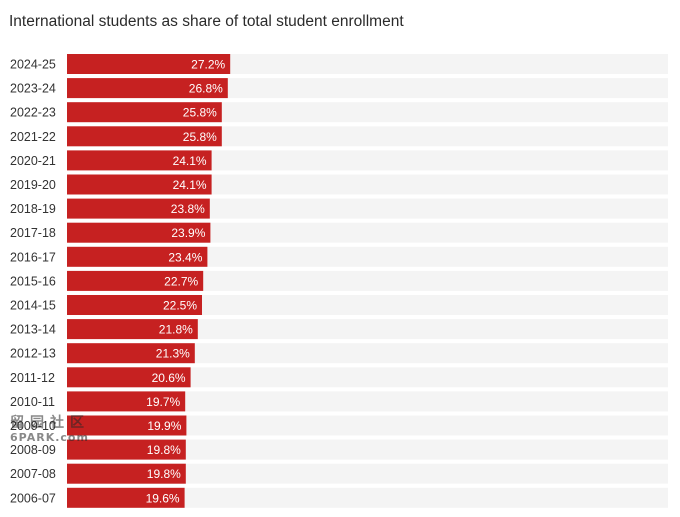 This screenshot has width=680, height=517. What do you see at coordinates (33, 306) in the screenshot?
I see `category-label: 2014-15` at bounding box center [33, 306].